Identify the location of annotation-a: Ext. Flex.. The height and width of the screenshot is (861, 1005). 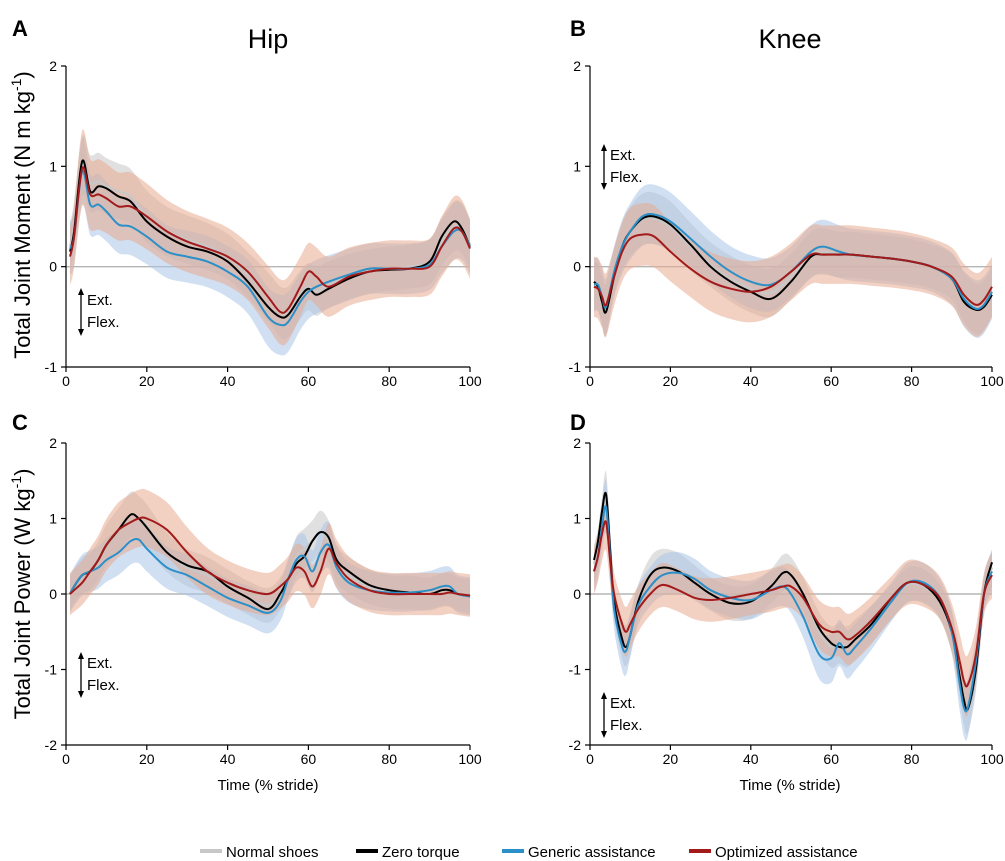
(99, 312).